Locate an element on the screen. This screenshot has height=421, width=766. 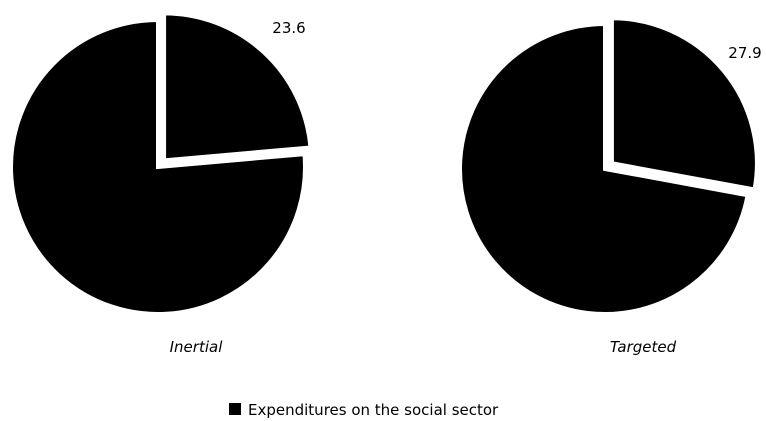
pie-caption-targeted: Targeted is located at coordinates (643, 347).